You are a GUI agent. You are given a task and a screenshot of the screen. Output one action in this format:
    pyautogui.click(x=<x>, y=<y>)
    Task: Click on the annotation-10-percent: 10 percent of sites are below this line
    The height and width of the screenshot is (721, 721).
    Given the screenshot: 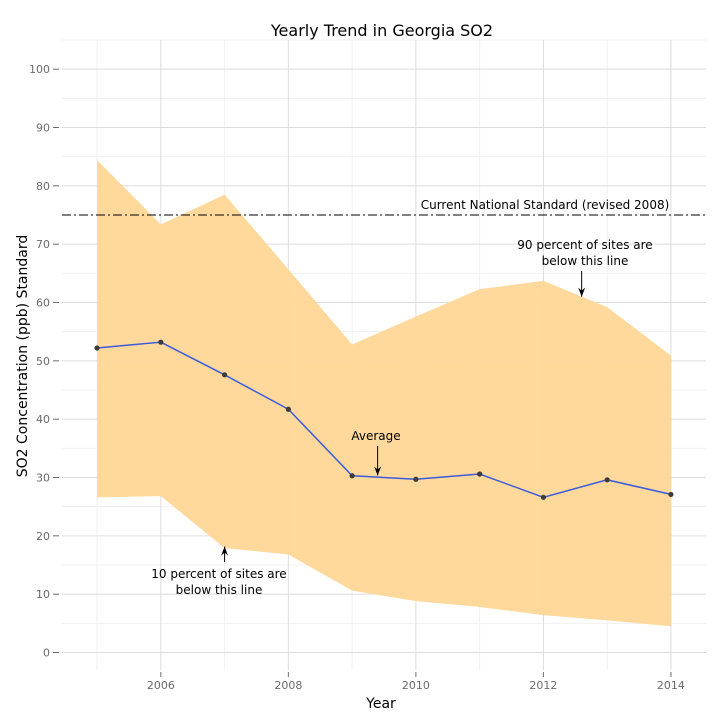 What is the action you would take?
    pyautogui.click(x=218, y=582)
    